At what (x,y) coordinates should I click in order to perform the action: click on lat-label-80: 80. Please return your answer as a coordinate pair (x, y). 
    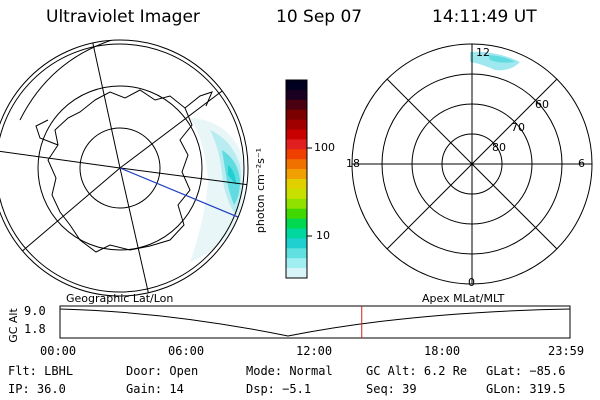
    Looking at the image, I should click on (499, 147).